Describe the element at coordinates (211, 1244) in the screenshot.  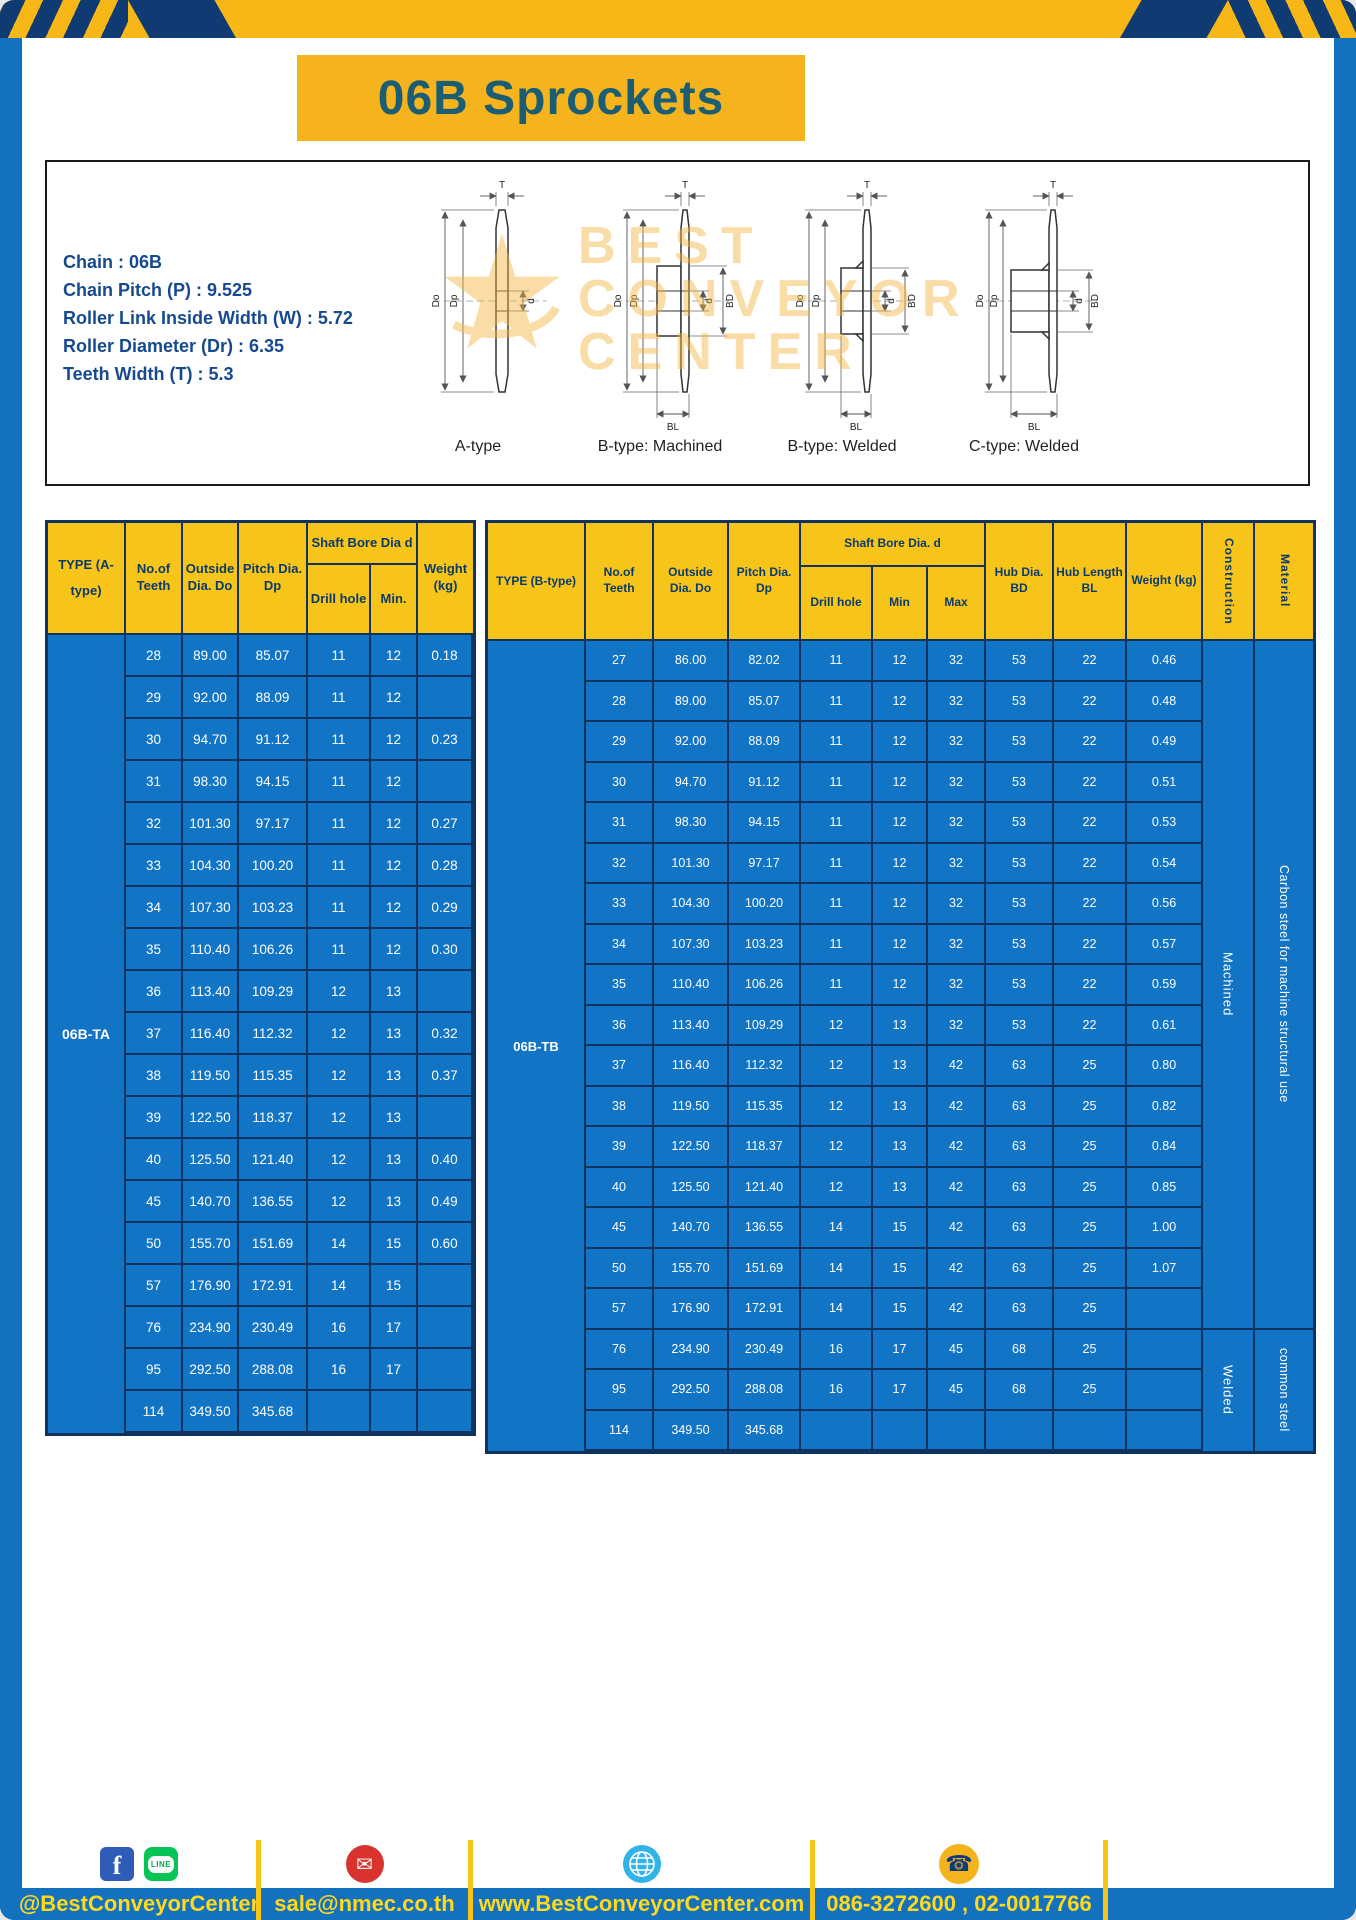
I see `cell-outside-dia: 155.70` at that location.